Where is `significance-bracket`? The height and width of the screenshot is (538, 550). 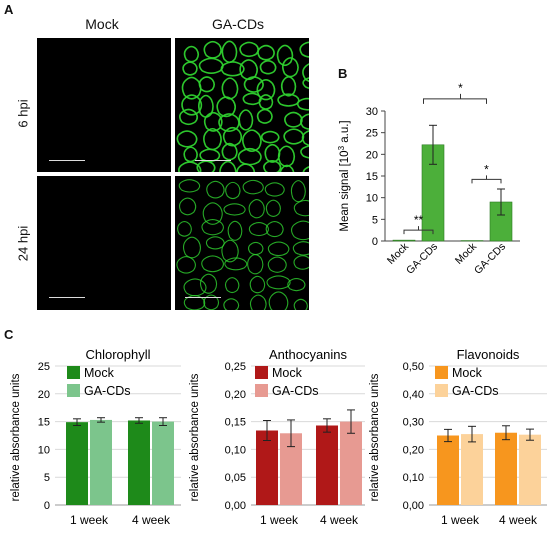
significance-bracket is located at coordinates (455, 98).